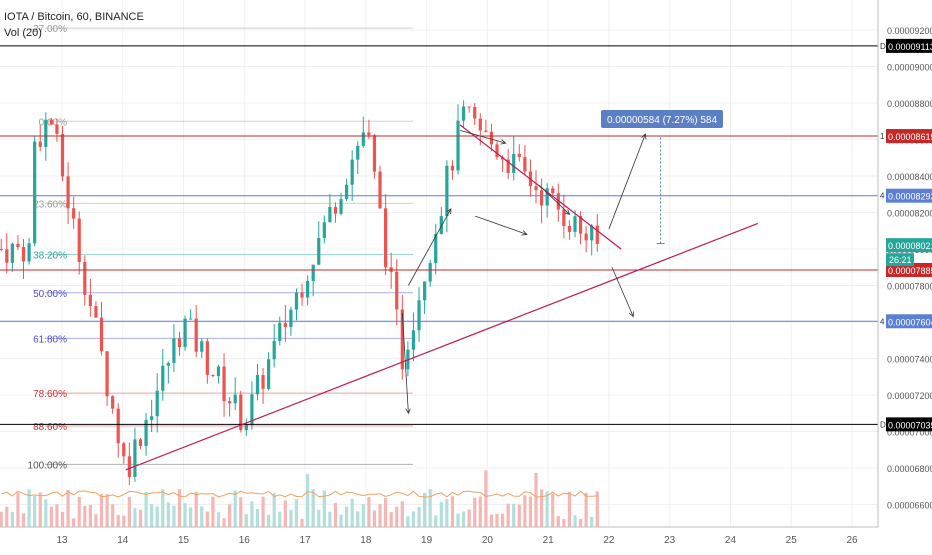 The width and height of the screenshot is (932, 555). What do you see at coordinates (670, 540) in the screenshot?
I see `time-tick-label: 23` at bounding box center [670, 540].